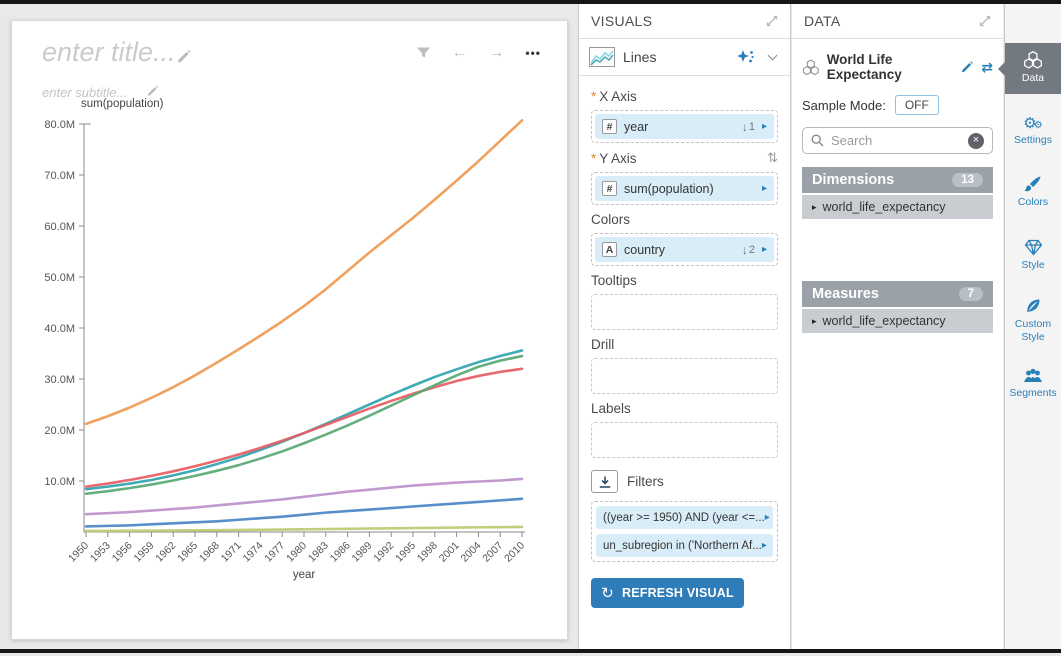  Describe the element at coordinates (609, 126) in the screenshot. I see `numeric-type-icon: #` at that location.